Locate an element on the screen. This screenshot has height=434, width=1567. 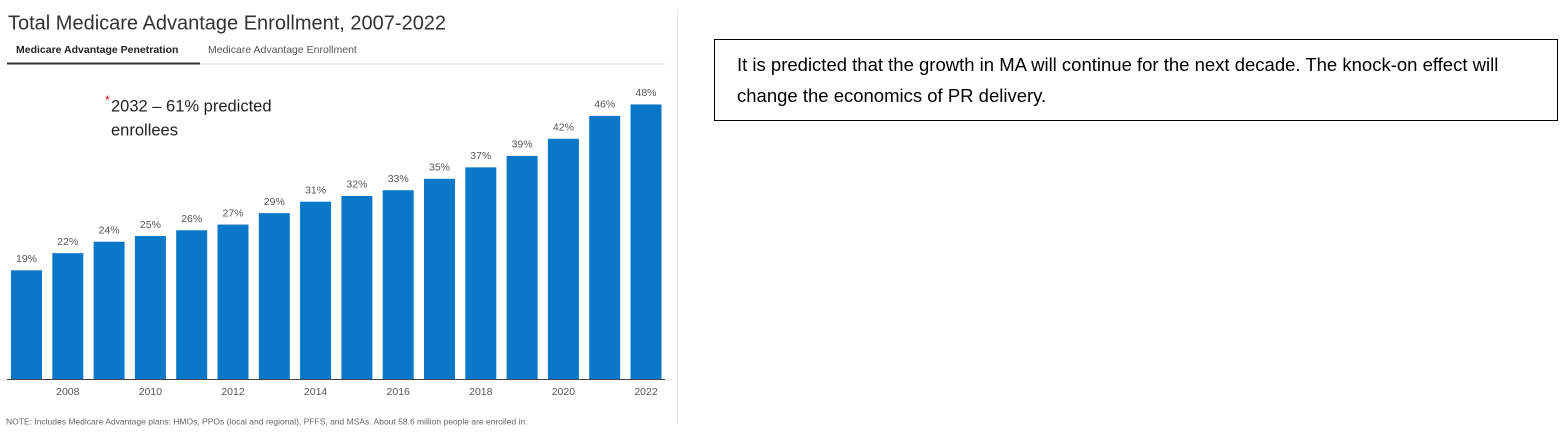
divider is located at coordinates (677, 217).